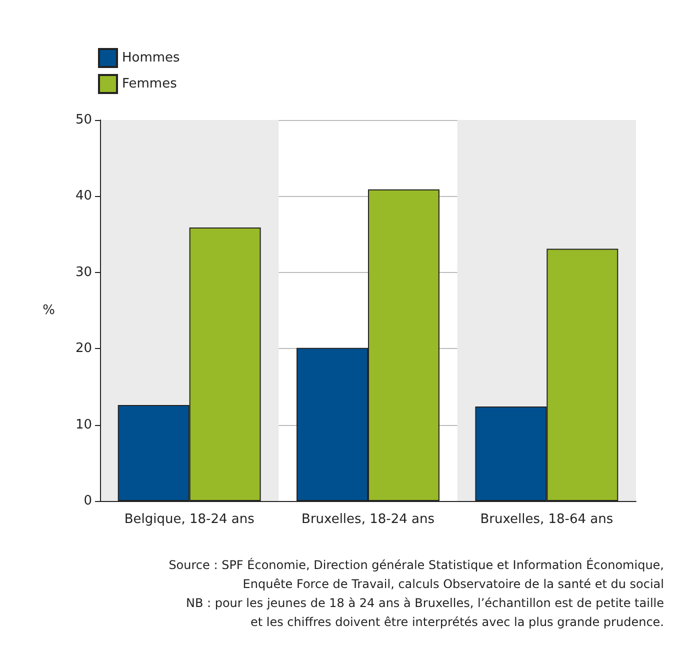 This screenshot has width=684, height=659. I want to click on y-axis-title: %, so click(48, 310).